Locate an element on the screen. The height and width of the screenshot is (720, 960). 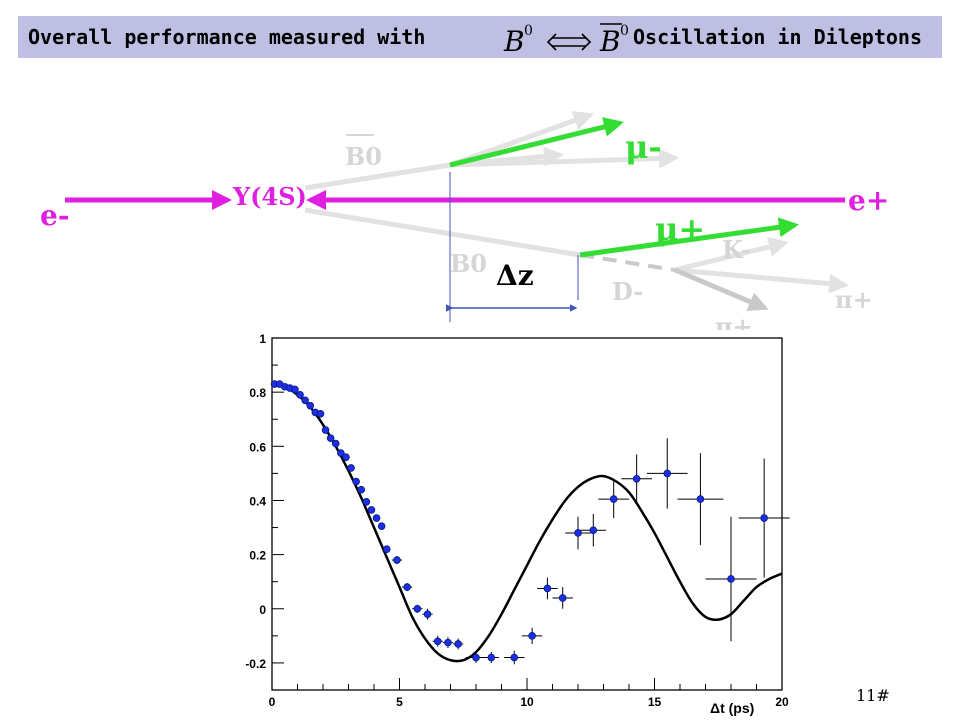
x-tick-label: 15 is located at coordinates (655, 702).